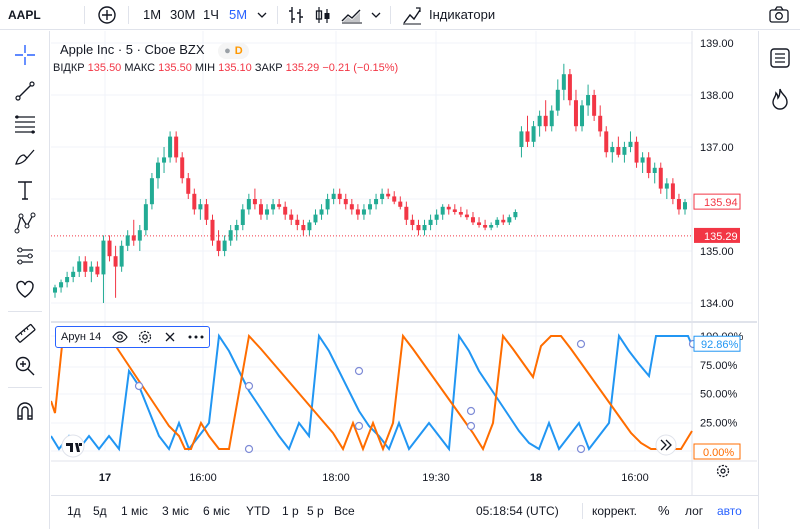  Describe the element at coordinates (25, 91) in the screenshot. I see `trend-line-icon` at that location.